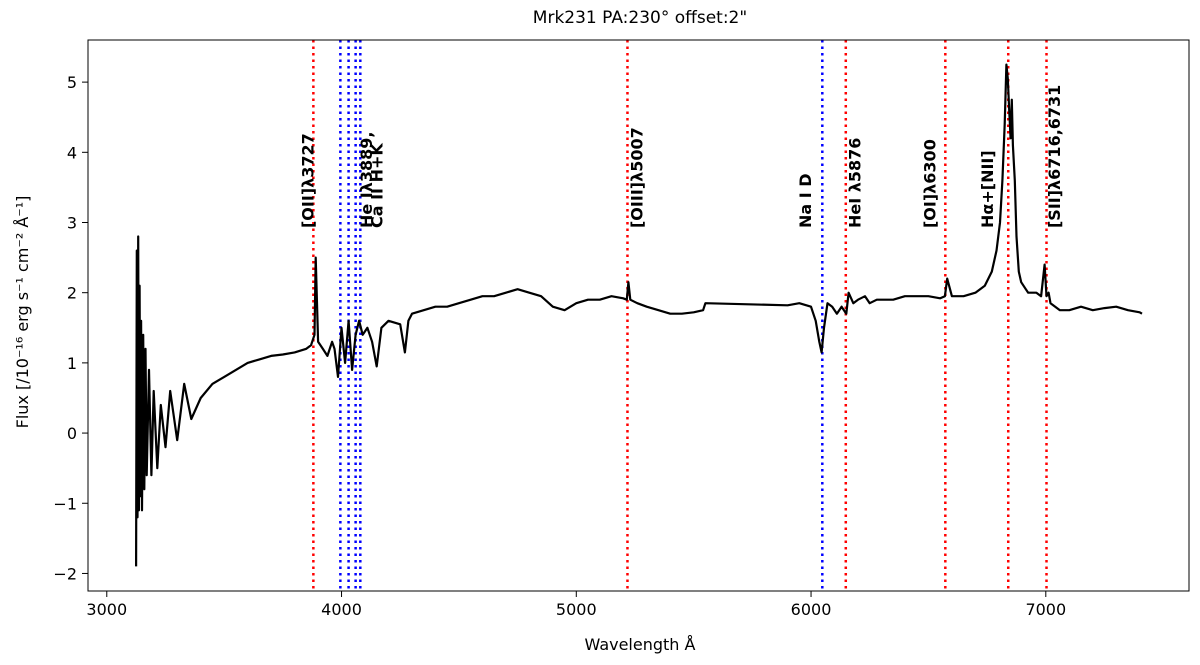 The width and height of the screenshot is (1200, 665). What do you see at coordinates (811, 609) in the screenshot?
I see `x-tick-label: 6000` at bounding box center [811, 609].